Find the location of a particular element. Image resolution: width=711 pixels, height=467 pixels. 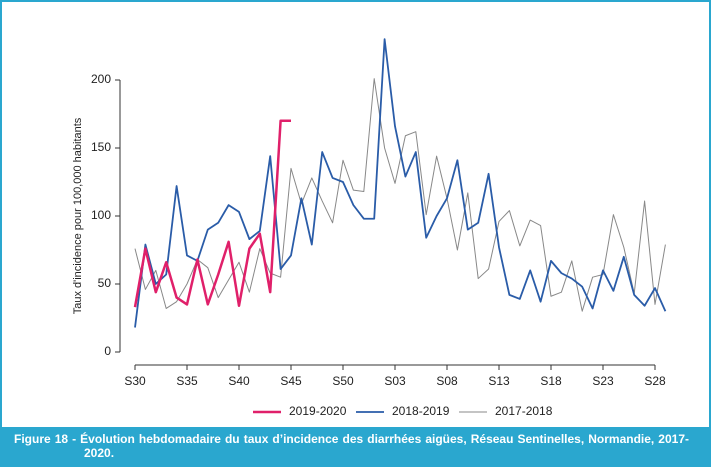

y-tick-label: 0 is located at coordinates (107, 351).